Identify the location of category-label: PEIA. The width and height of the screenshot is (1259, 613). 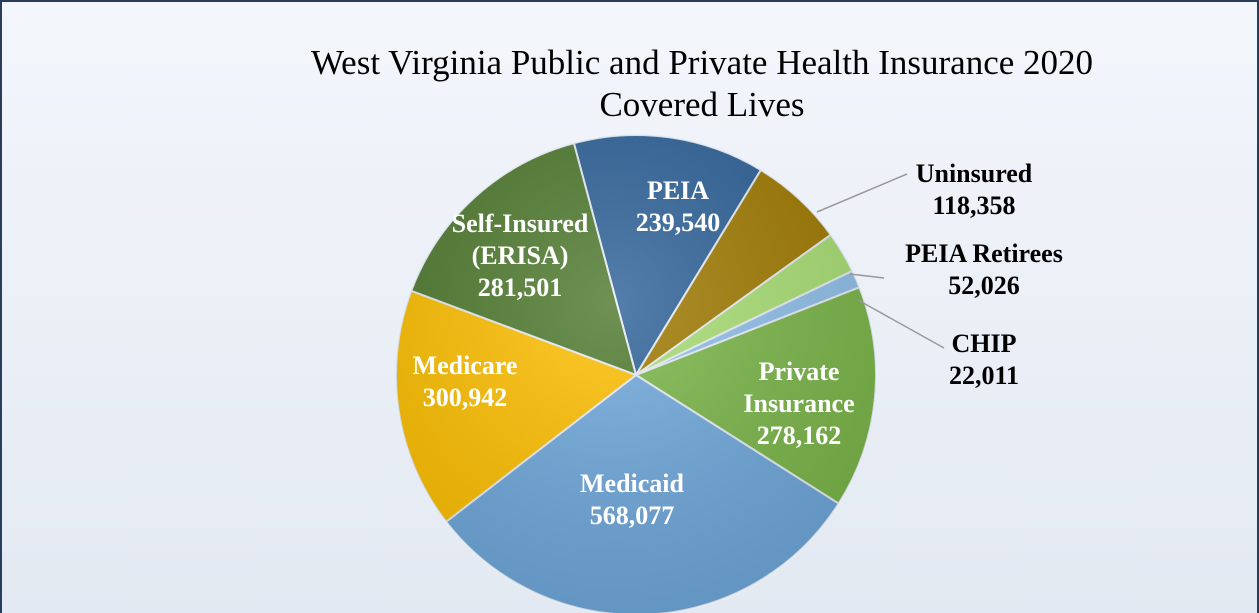
(678, 190).